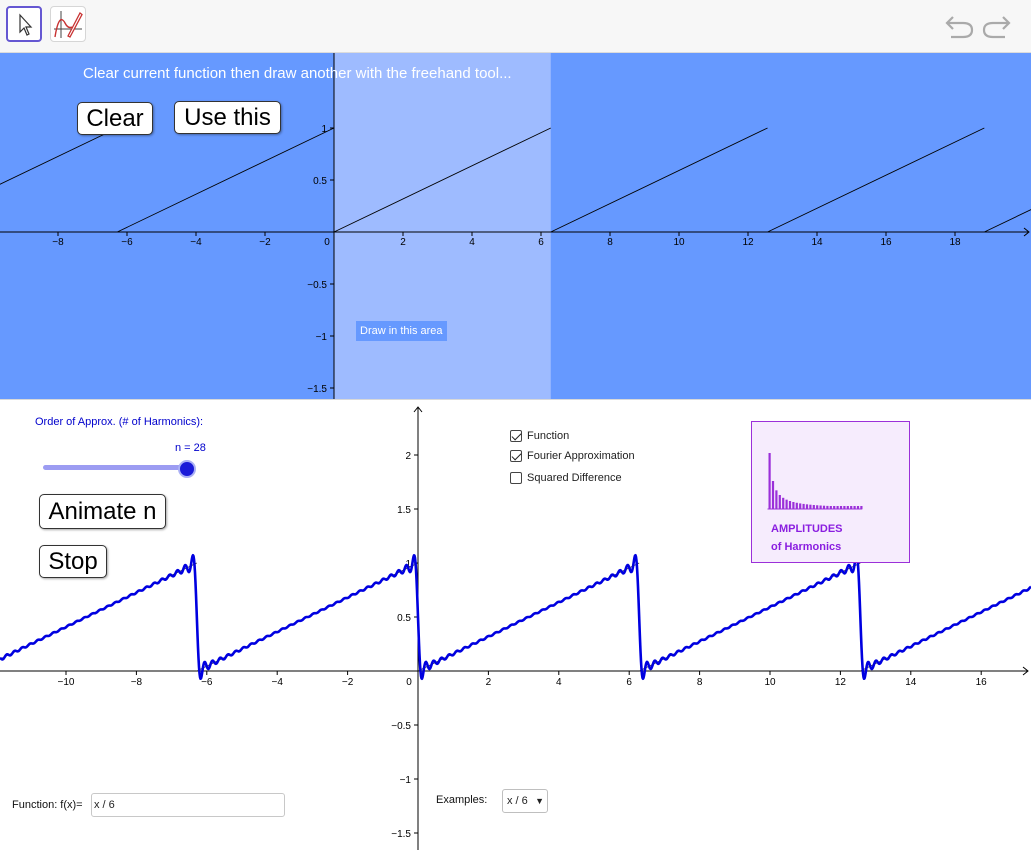 This screenshot has width=1031, height=850. Describe the element at coordinates (462, 800) in the screenshot. I see `examples-label: Examples:` at that location.